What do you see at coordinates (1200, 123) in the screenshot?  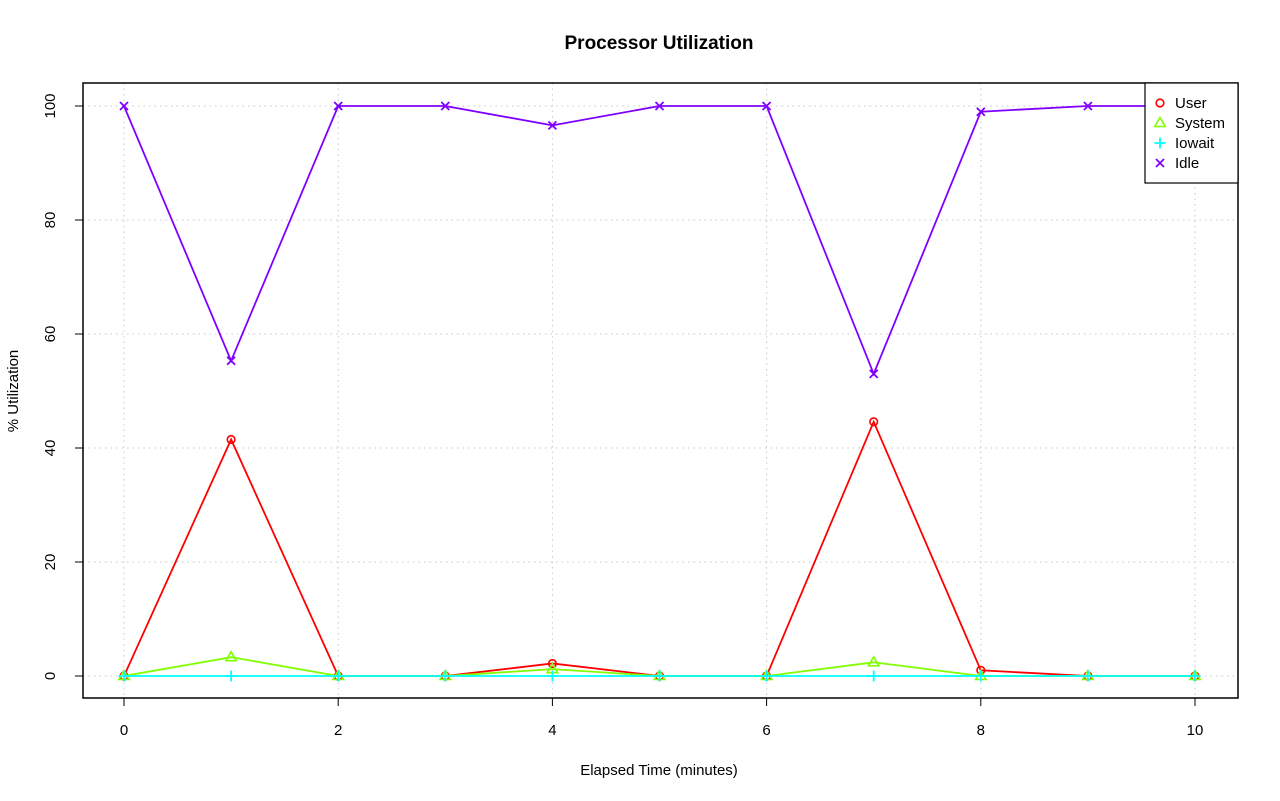 I see `legend-label-system: System` at bounding box center [1200, 123].